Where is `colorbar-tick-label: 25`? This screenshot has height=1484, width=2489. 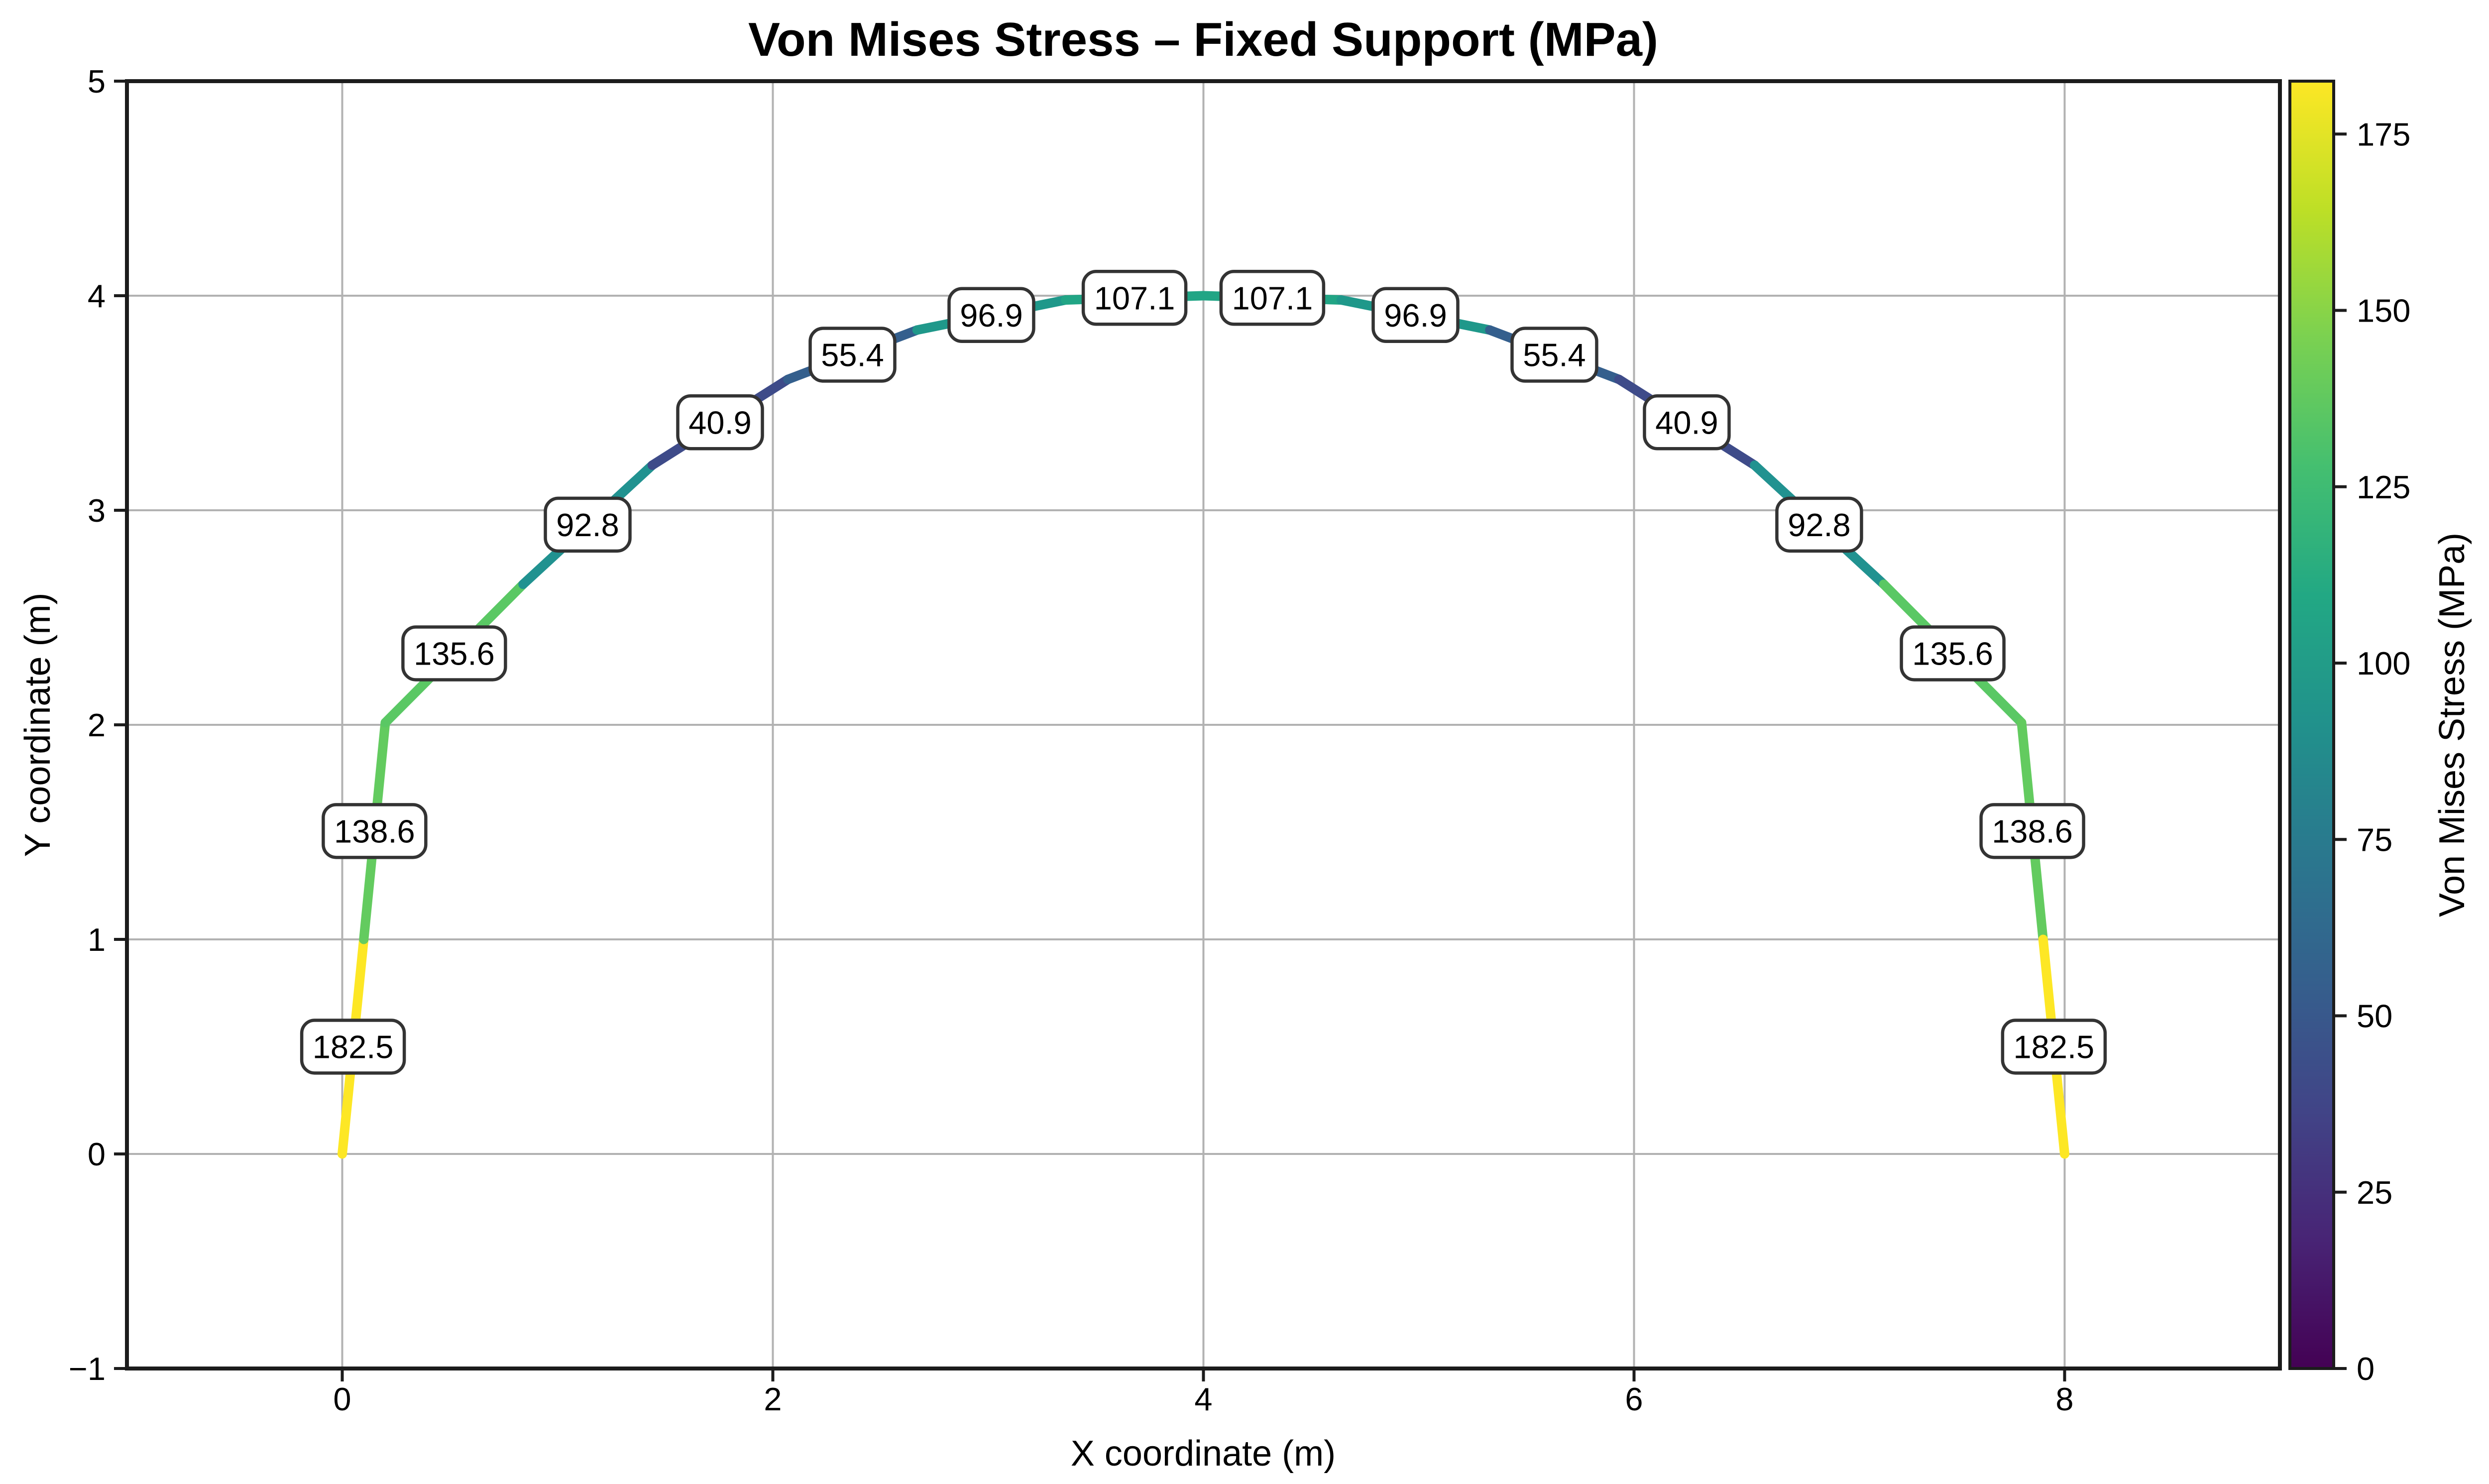
colorbar-tick-label: 25 is located at coordinates (2374, 1192).